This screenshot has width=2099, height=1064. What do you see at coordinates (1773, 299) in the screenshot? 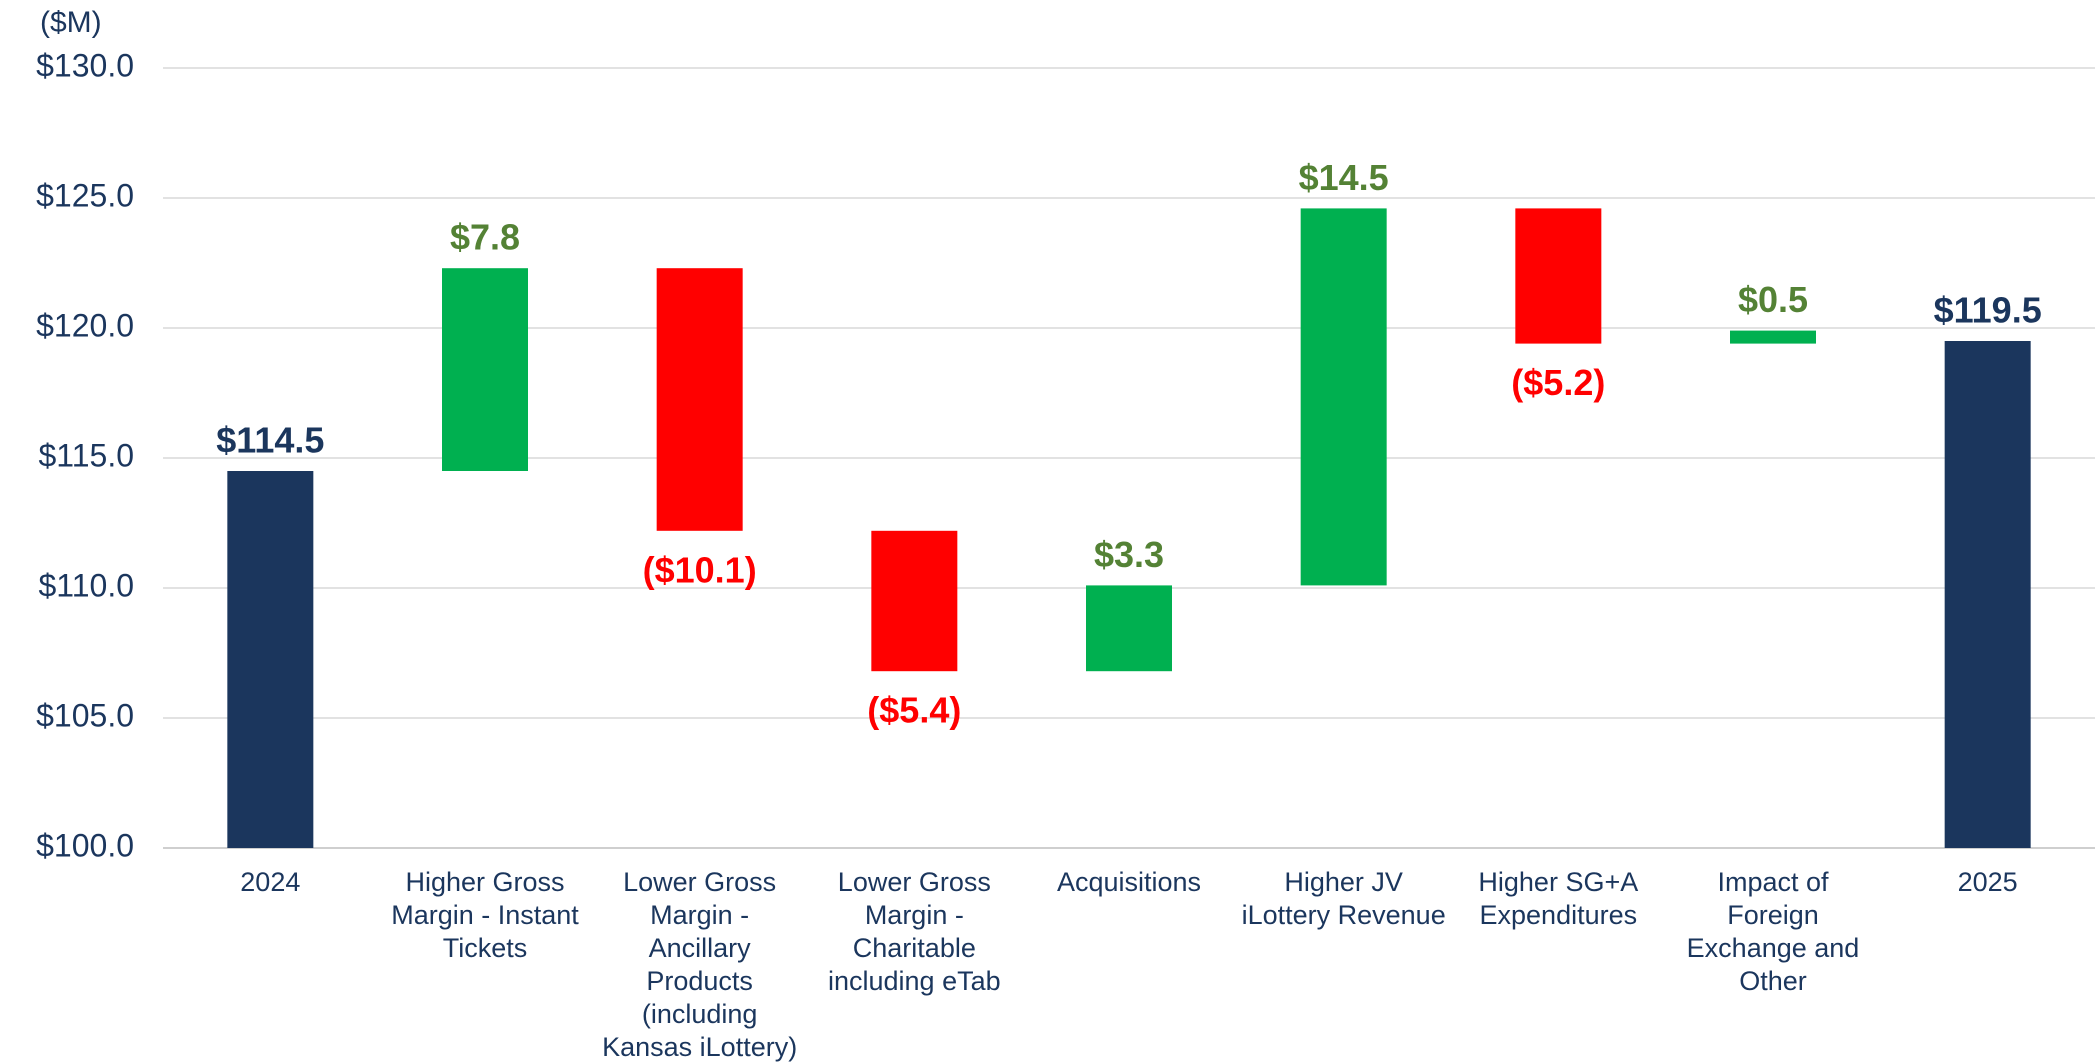
I see `data-label: $0.5` at bounding box center [1773, 299].